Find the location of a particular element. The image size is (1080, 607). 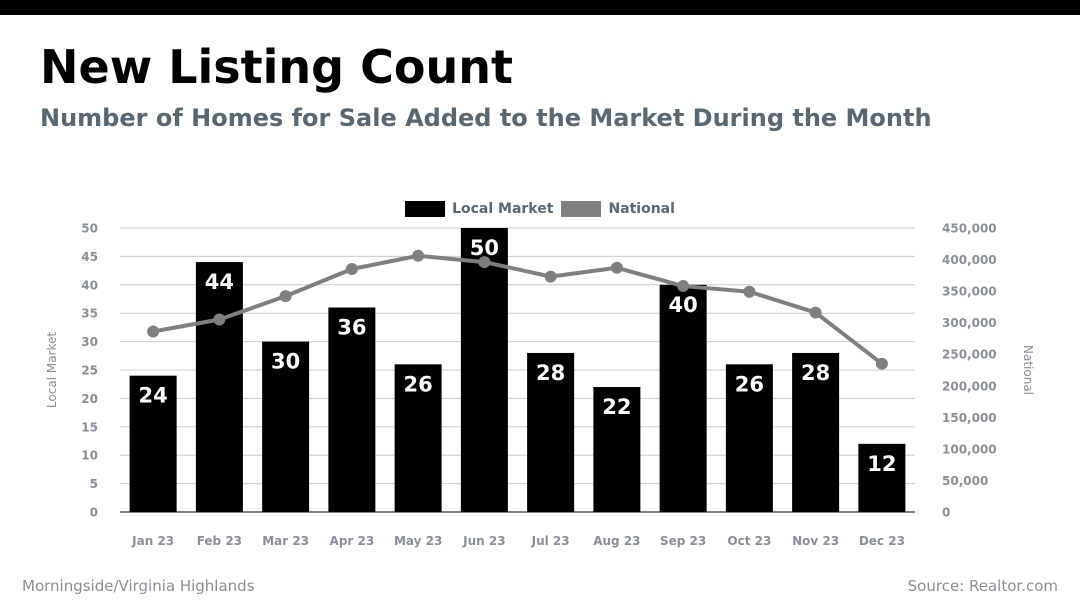

bar-value-label: 24 is located at coordinates (153, 396).